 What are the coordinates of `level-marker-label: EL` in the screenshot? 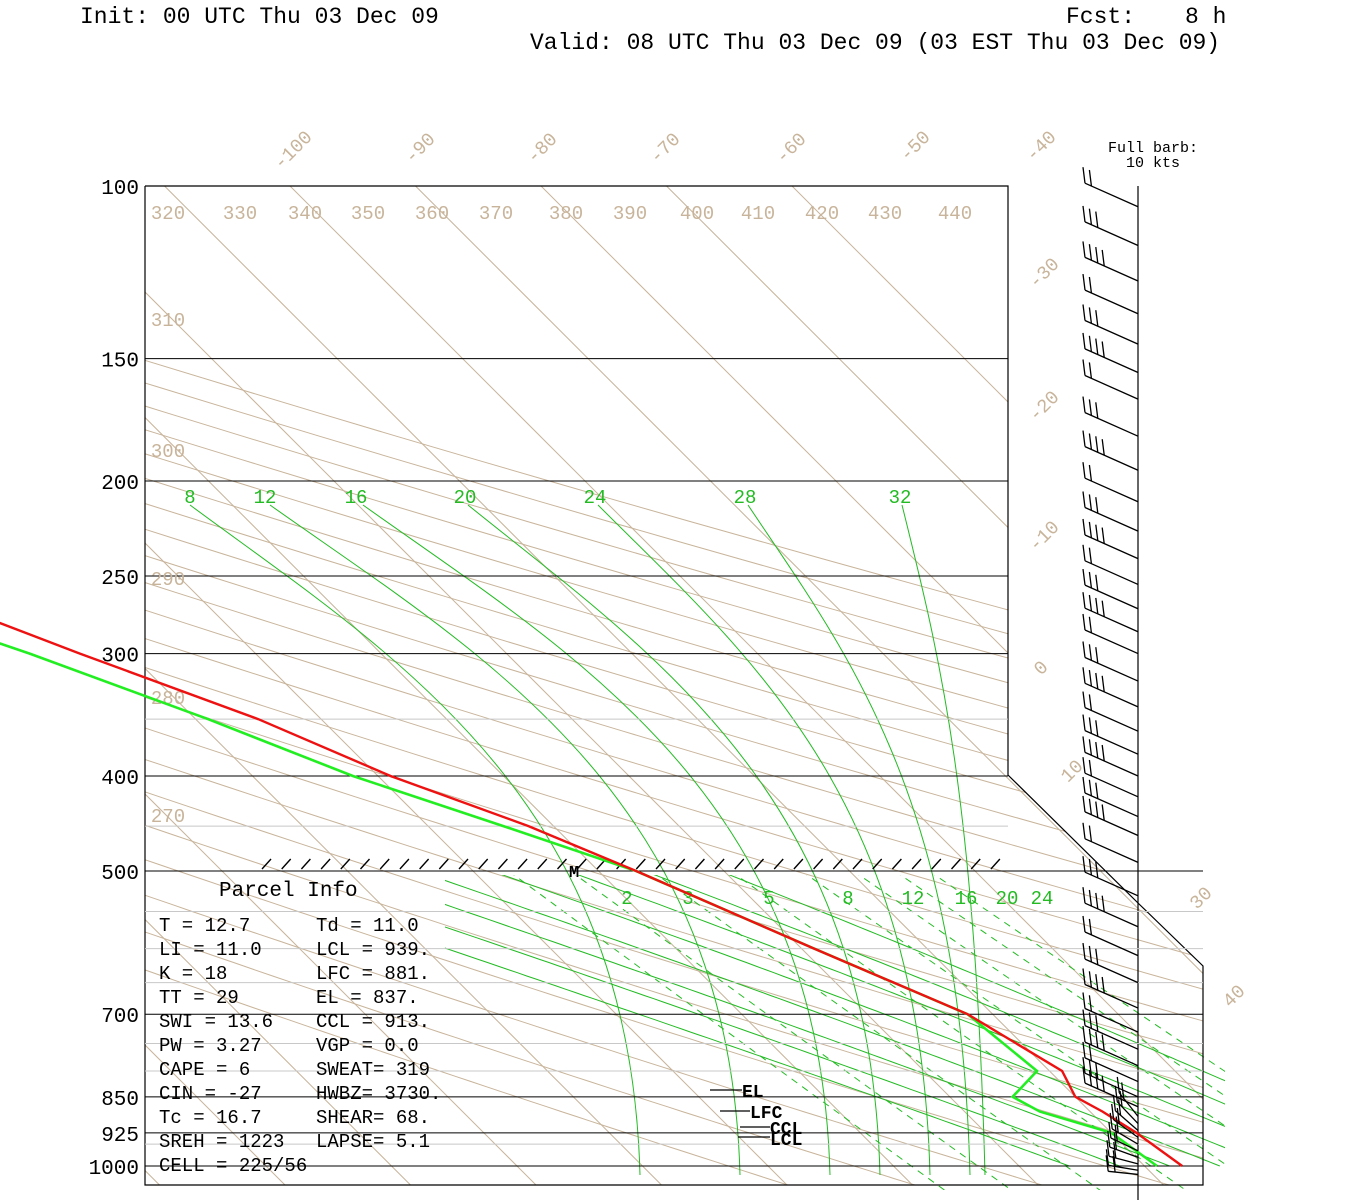 It's located at (753, 1093).